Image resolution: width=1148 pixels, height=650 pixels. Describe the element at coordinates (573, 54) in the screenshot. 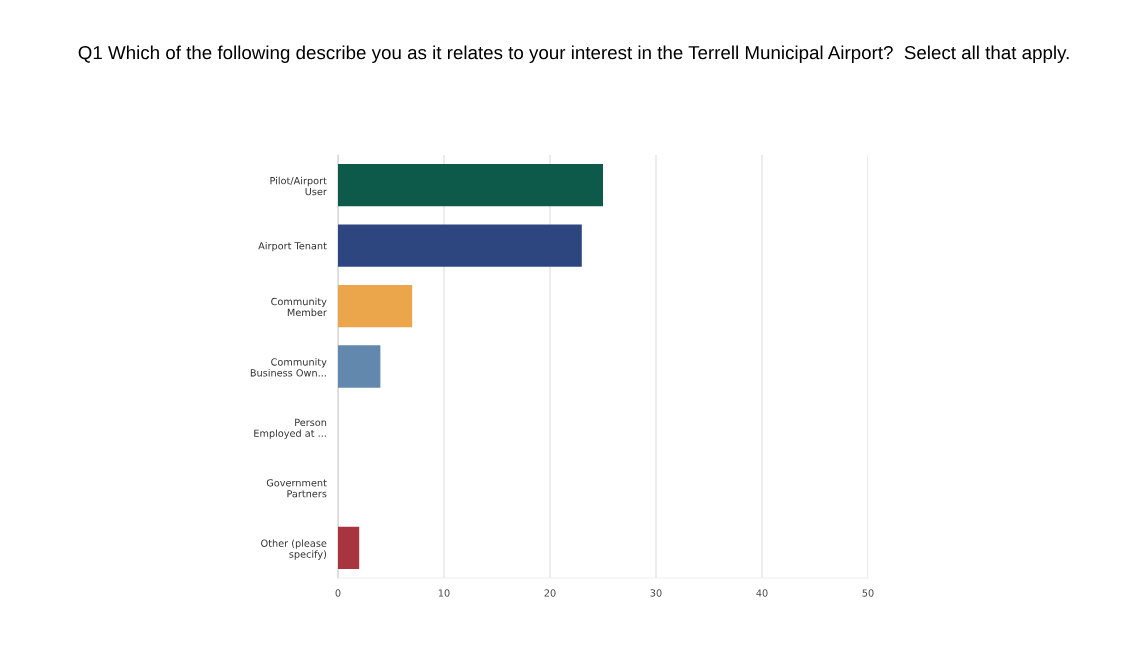

I see `chart-title: Q1 Which of the following describe you as it relates to your interest in the Terrell Municipal Airport? Select all that apply.` at that location.